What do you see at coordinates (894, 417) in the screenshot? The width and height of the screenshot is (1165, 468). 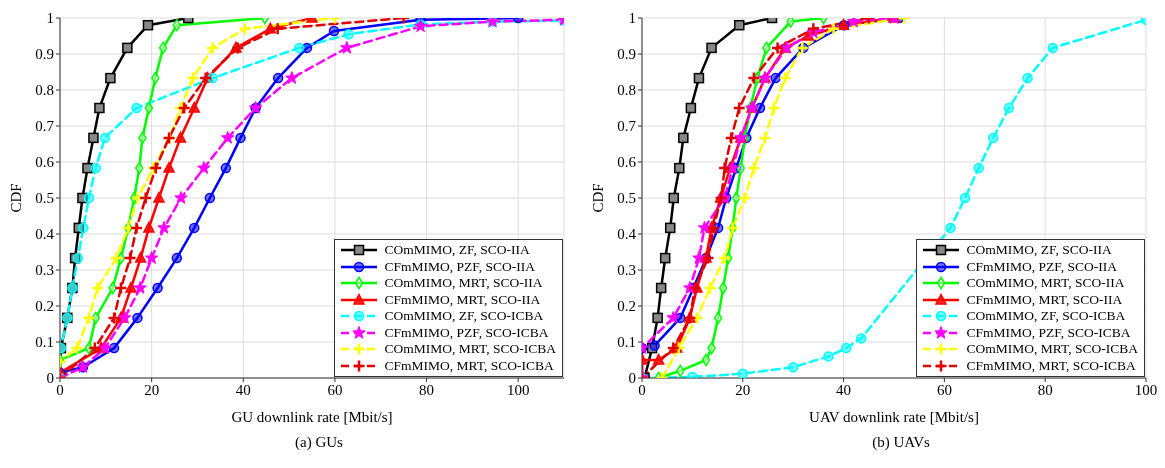 I see `x-axis-title: UAV downlink rate [Mbit/s]` at bounding box center [894, 417].